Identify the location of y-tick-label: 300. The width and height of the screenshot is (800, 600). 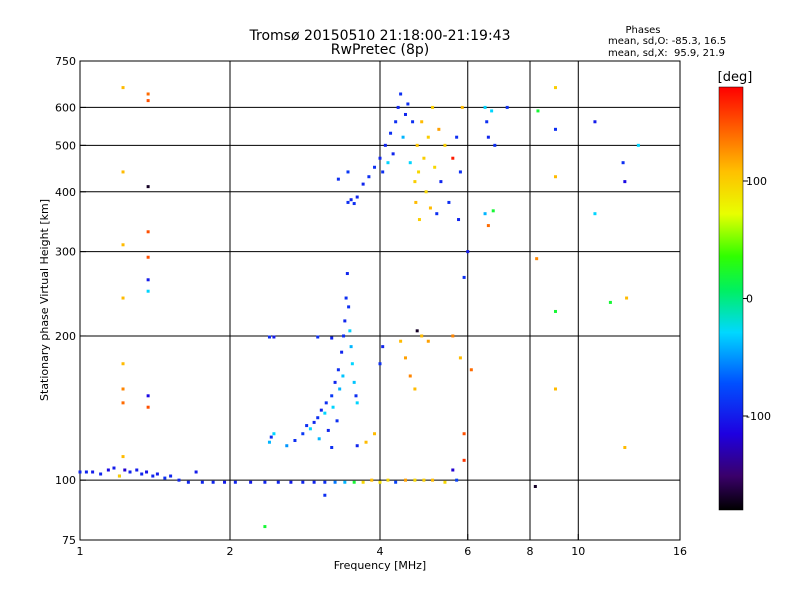
(65, 252).